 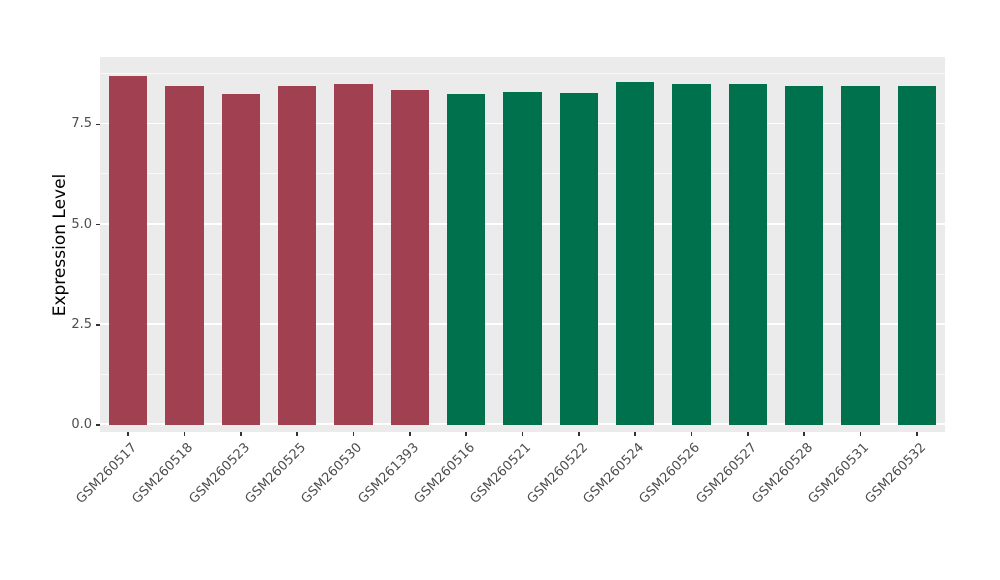 What do you see at coordinates (81, 424) in the screenshot?
I see `y-tick-label: 0.0` at bounding box center [81, 424].